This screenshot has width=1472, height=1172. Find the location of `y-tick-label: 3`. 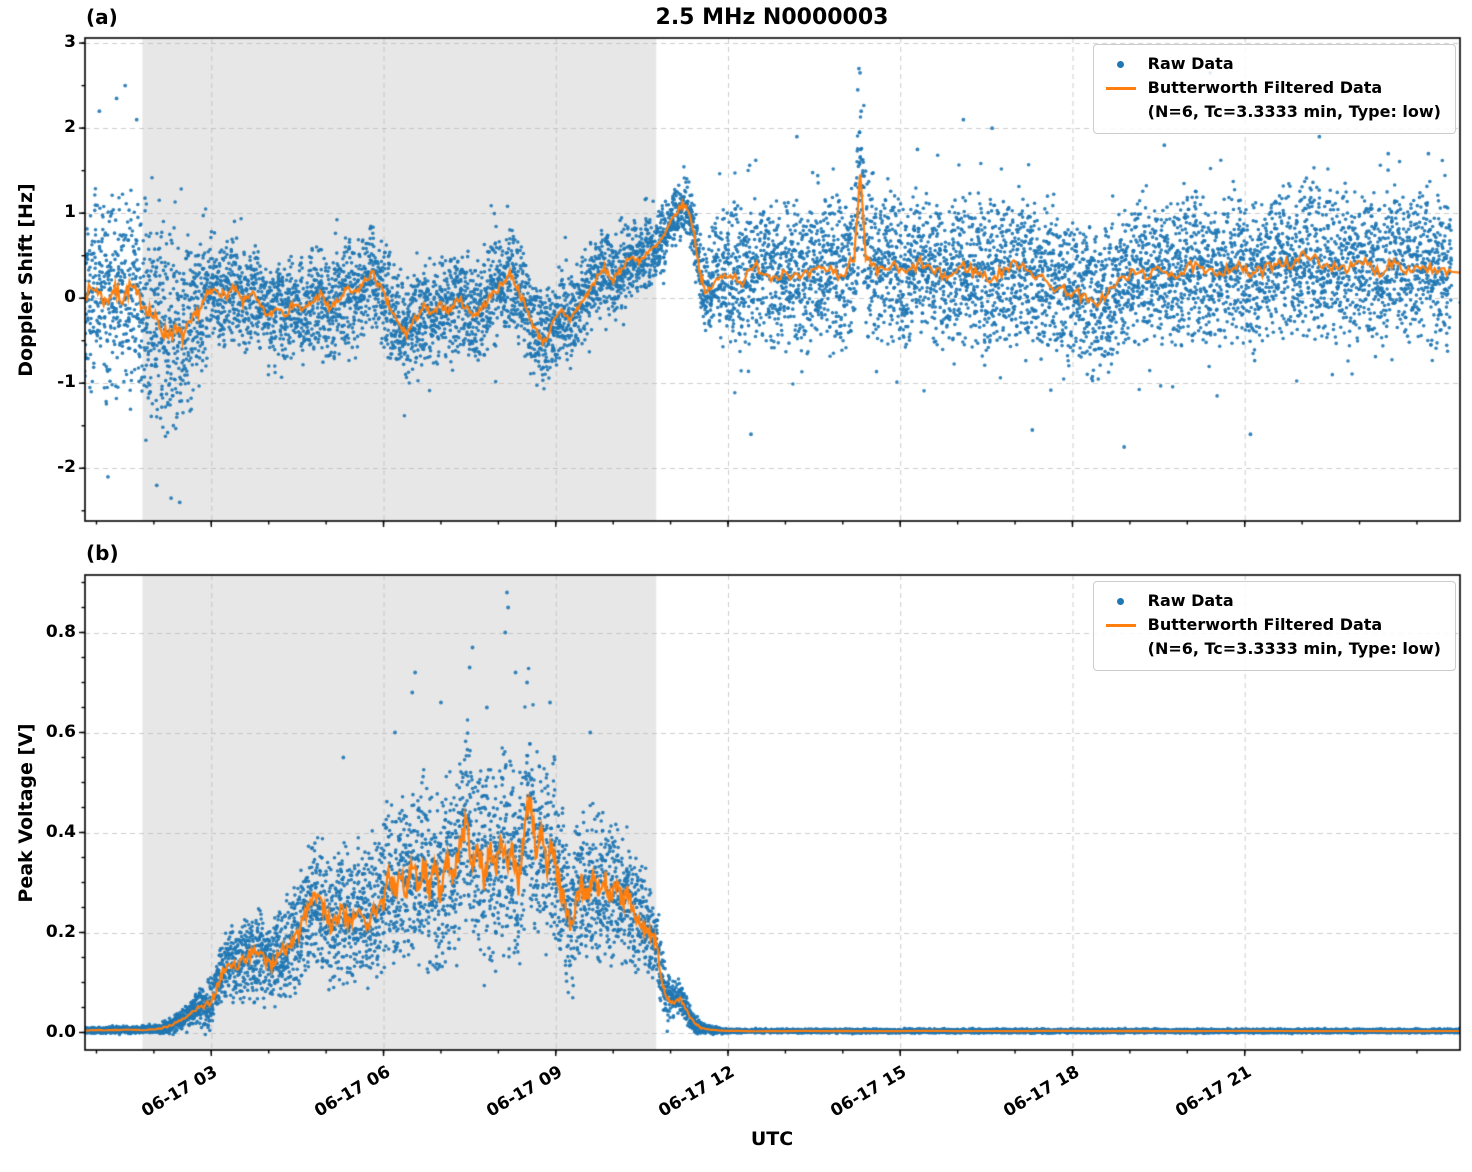

y-tick-label: 3 is located at coordinates (70, 42).